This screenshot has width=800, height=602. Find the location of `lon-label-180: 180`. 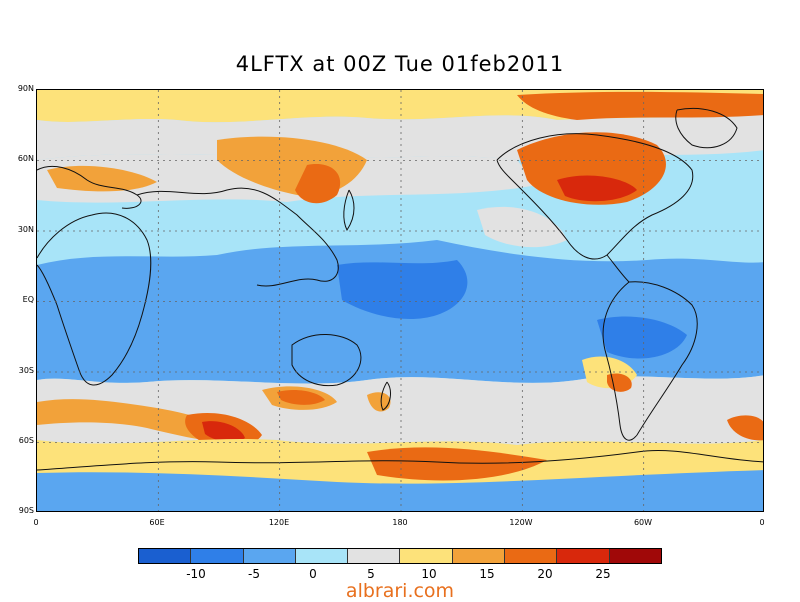

lon-label-180: 180 is located at coordinates (400, 522).